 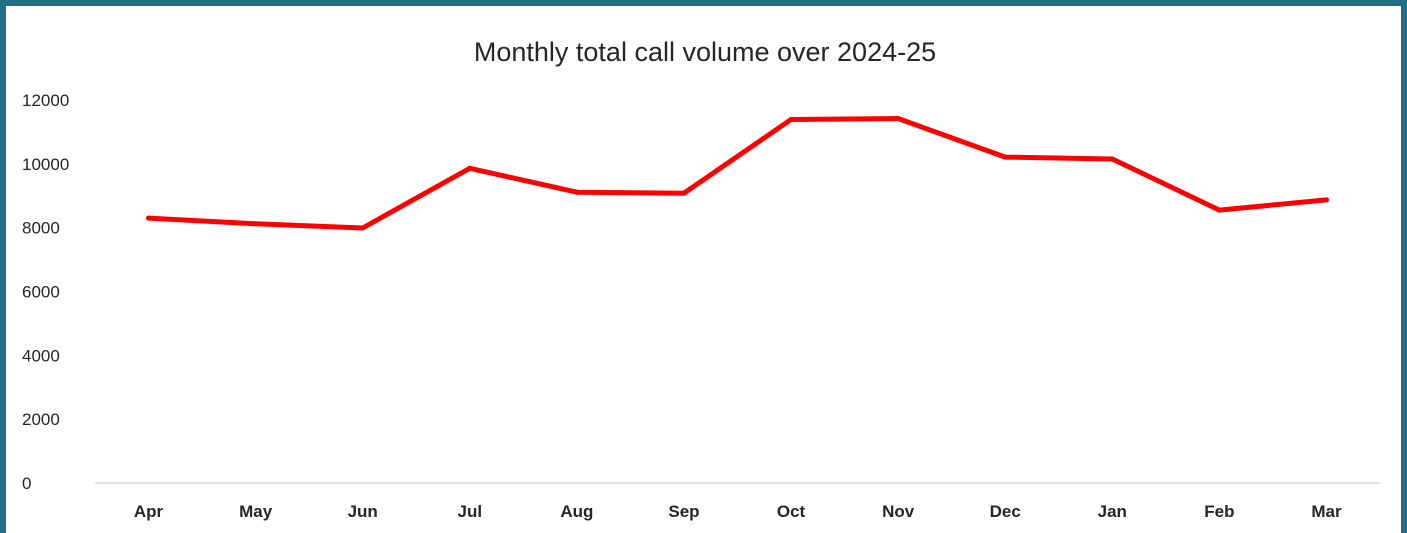 What do you see at coordinates (45, 164) in the screenshot?
I see `y-tick-label: 10000` at bounding box center [45, 164].